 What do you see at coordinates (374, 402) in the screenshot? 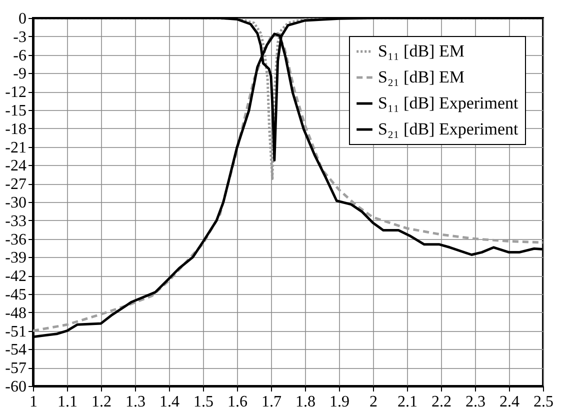
I see `x-tick-label: 2` at bounding box center [374, 402].